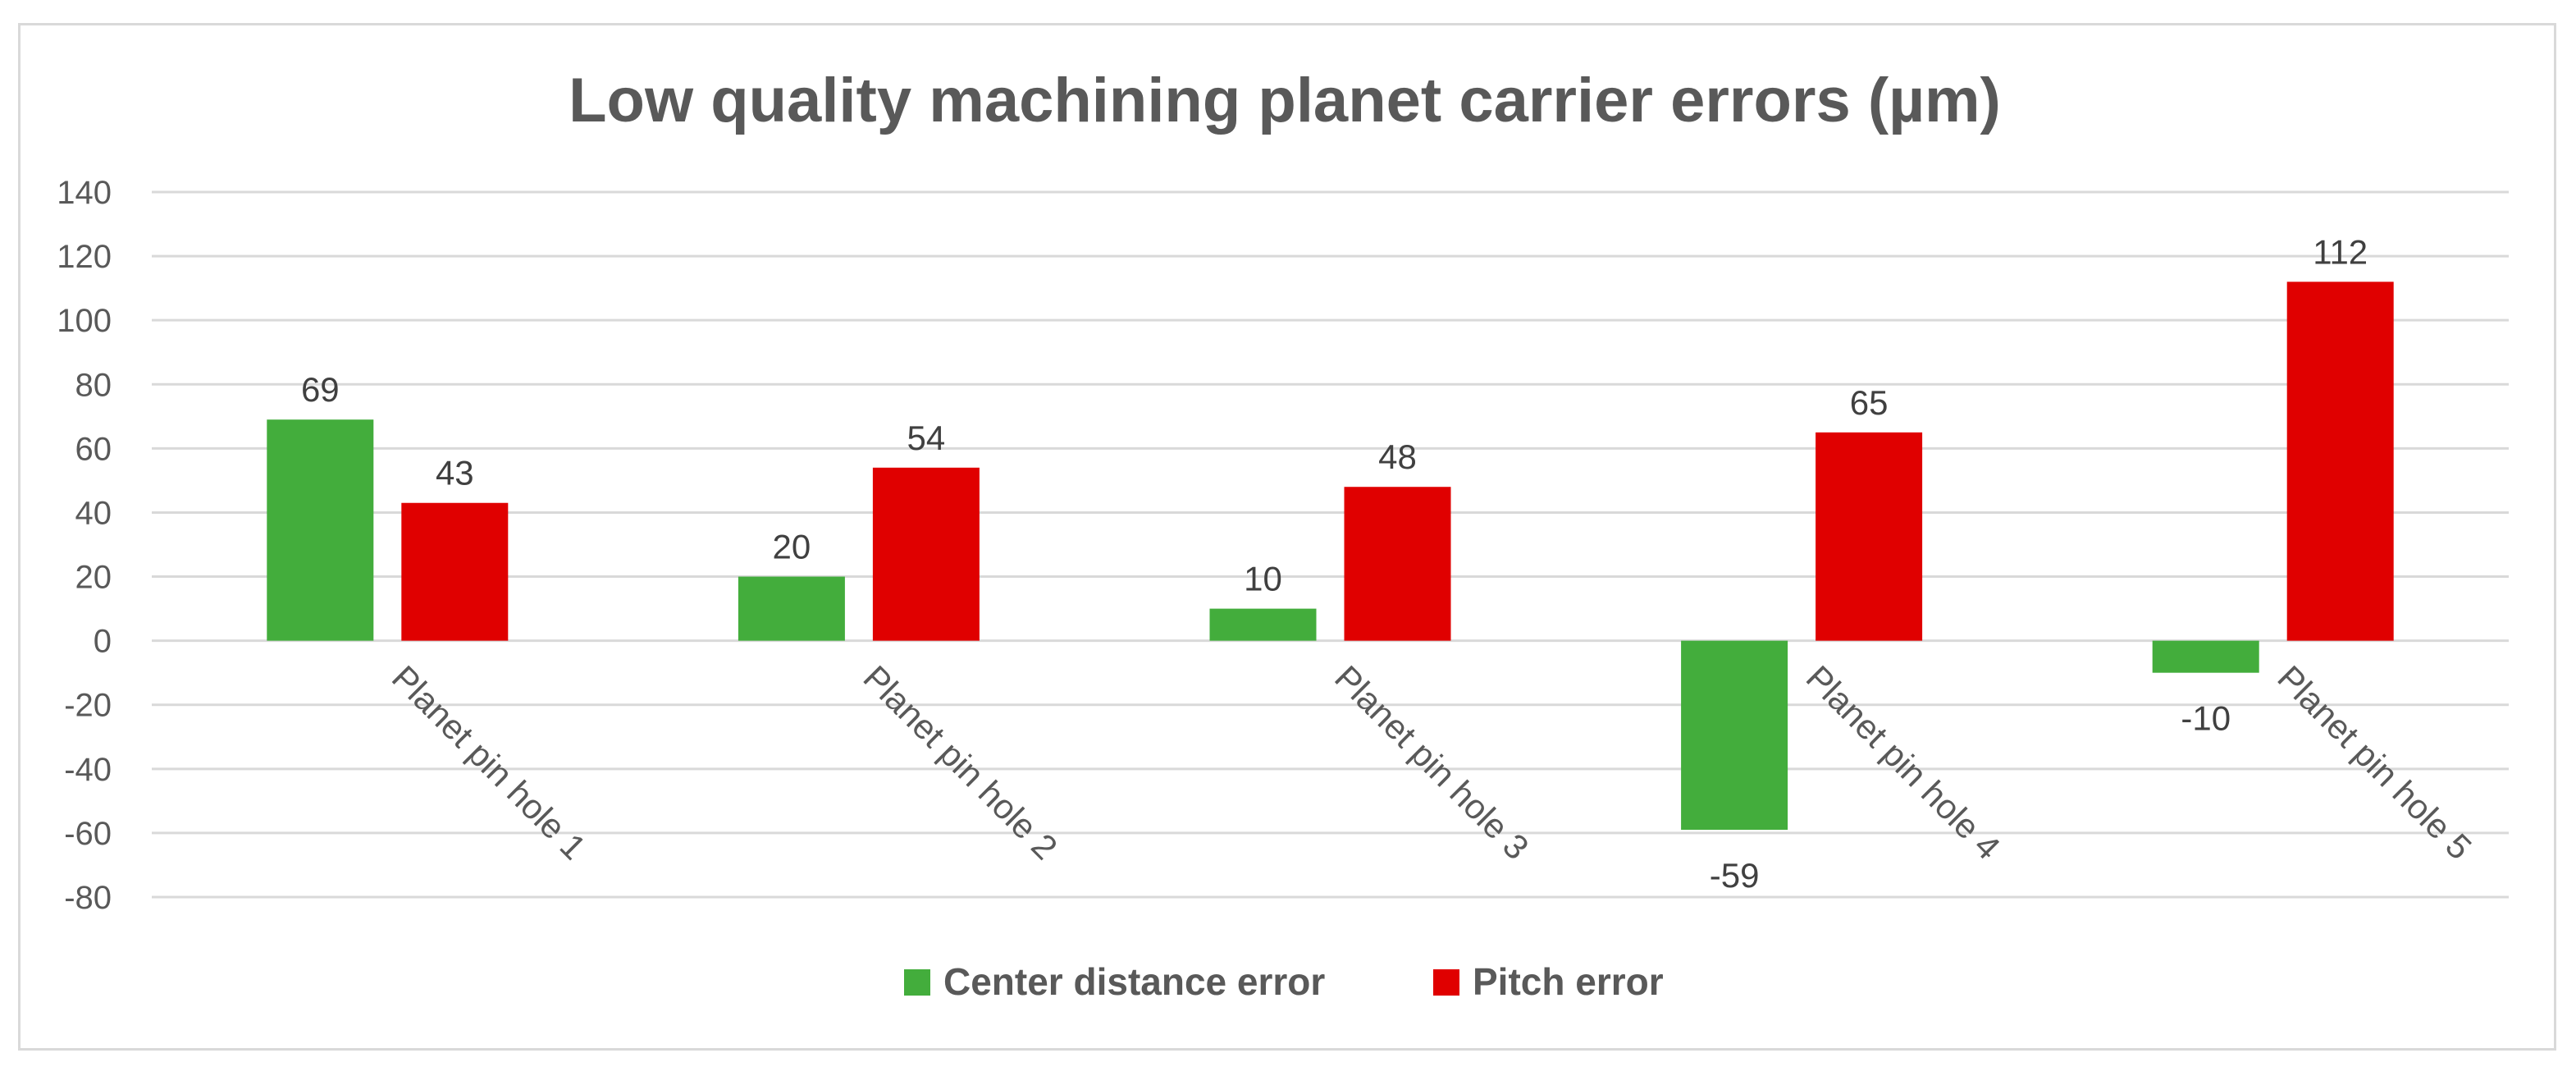 This screenshot has width=2576, height=1076. Describe the element at coordinates (85, 545) in the screenshot. I see `y-axis-ticks: 140 120 100 80 60 40 20 0 -20 -40 -60 -80` at that location.